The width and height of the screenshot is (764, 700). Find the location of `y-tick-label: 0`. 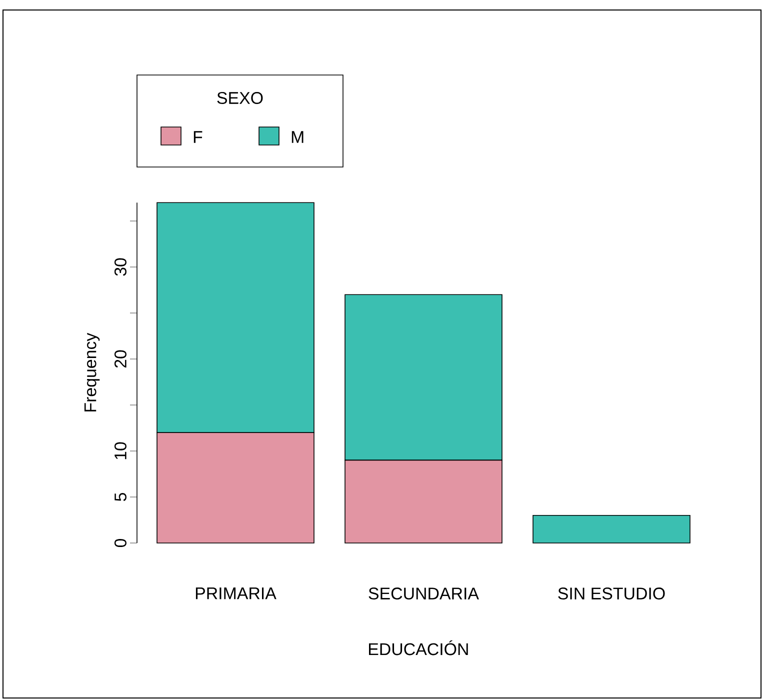

y-tick-label: 0 is located at coordinates (120, 543).